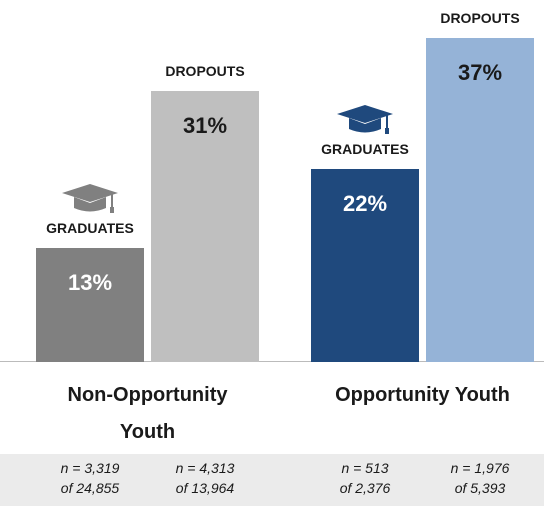  Describe the element at coordinates (272, 480) in the screenshot. I see `notes-band` at that location.